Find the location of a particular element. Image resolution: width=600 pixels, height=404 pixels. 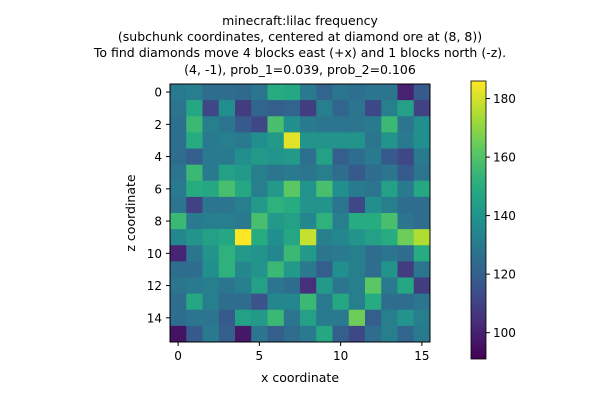

chart-title-line-1: minecraft:lilac frequency is located at coordinates (300, 20).